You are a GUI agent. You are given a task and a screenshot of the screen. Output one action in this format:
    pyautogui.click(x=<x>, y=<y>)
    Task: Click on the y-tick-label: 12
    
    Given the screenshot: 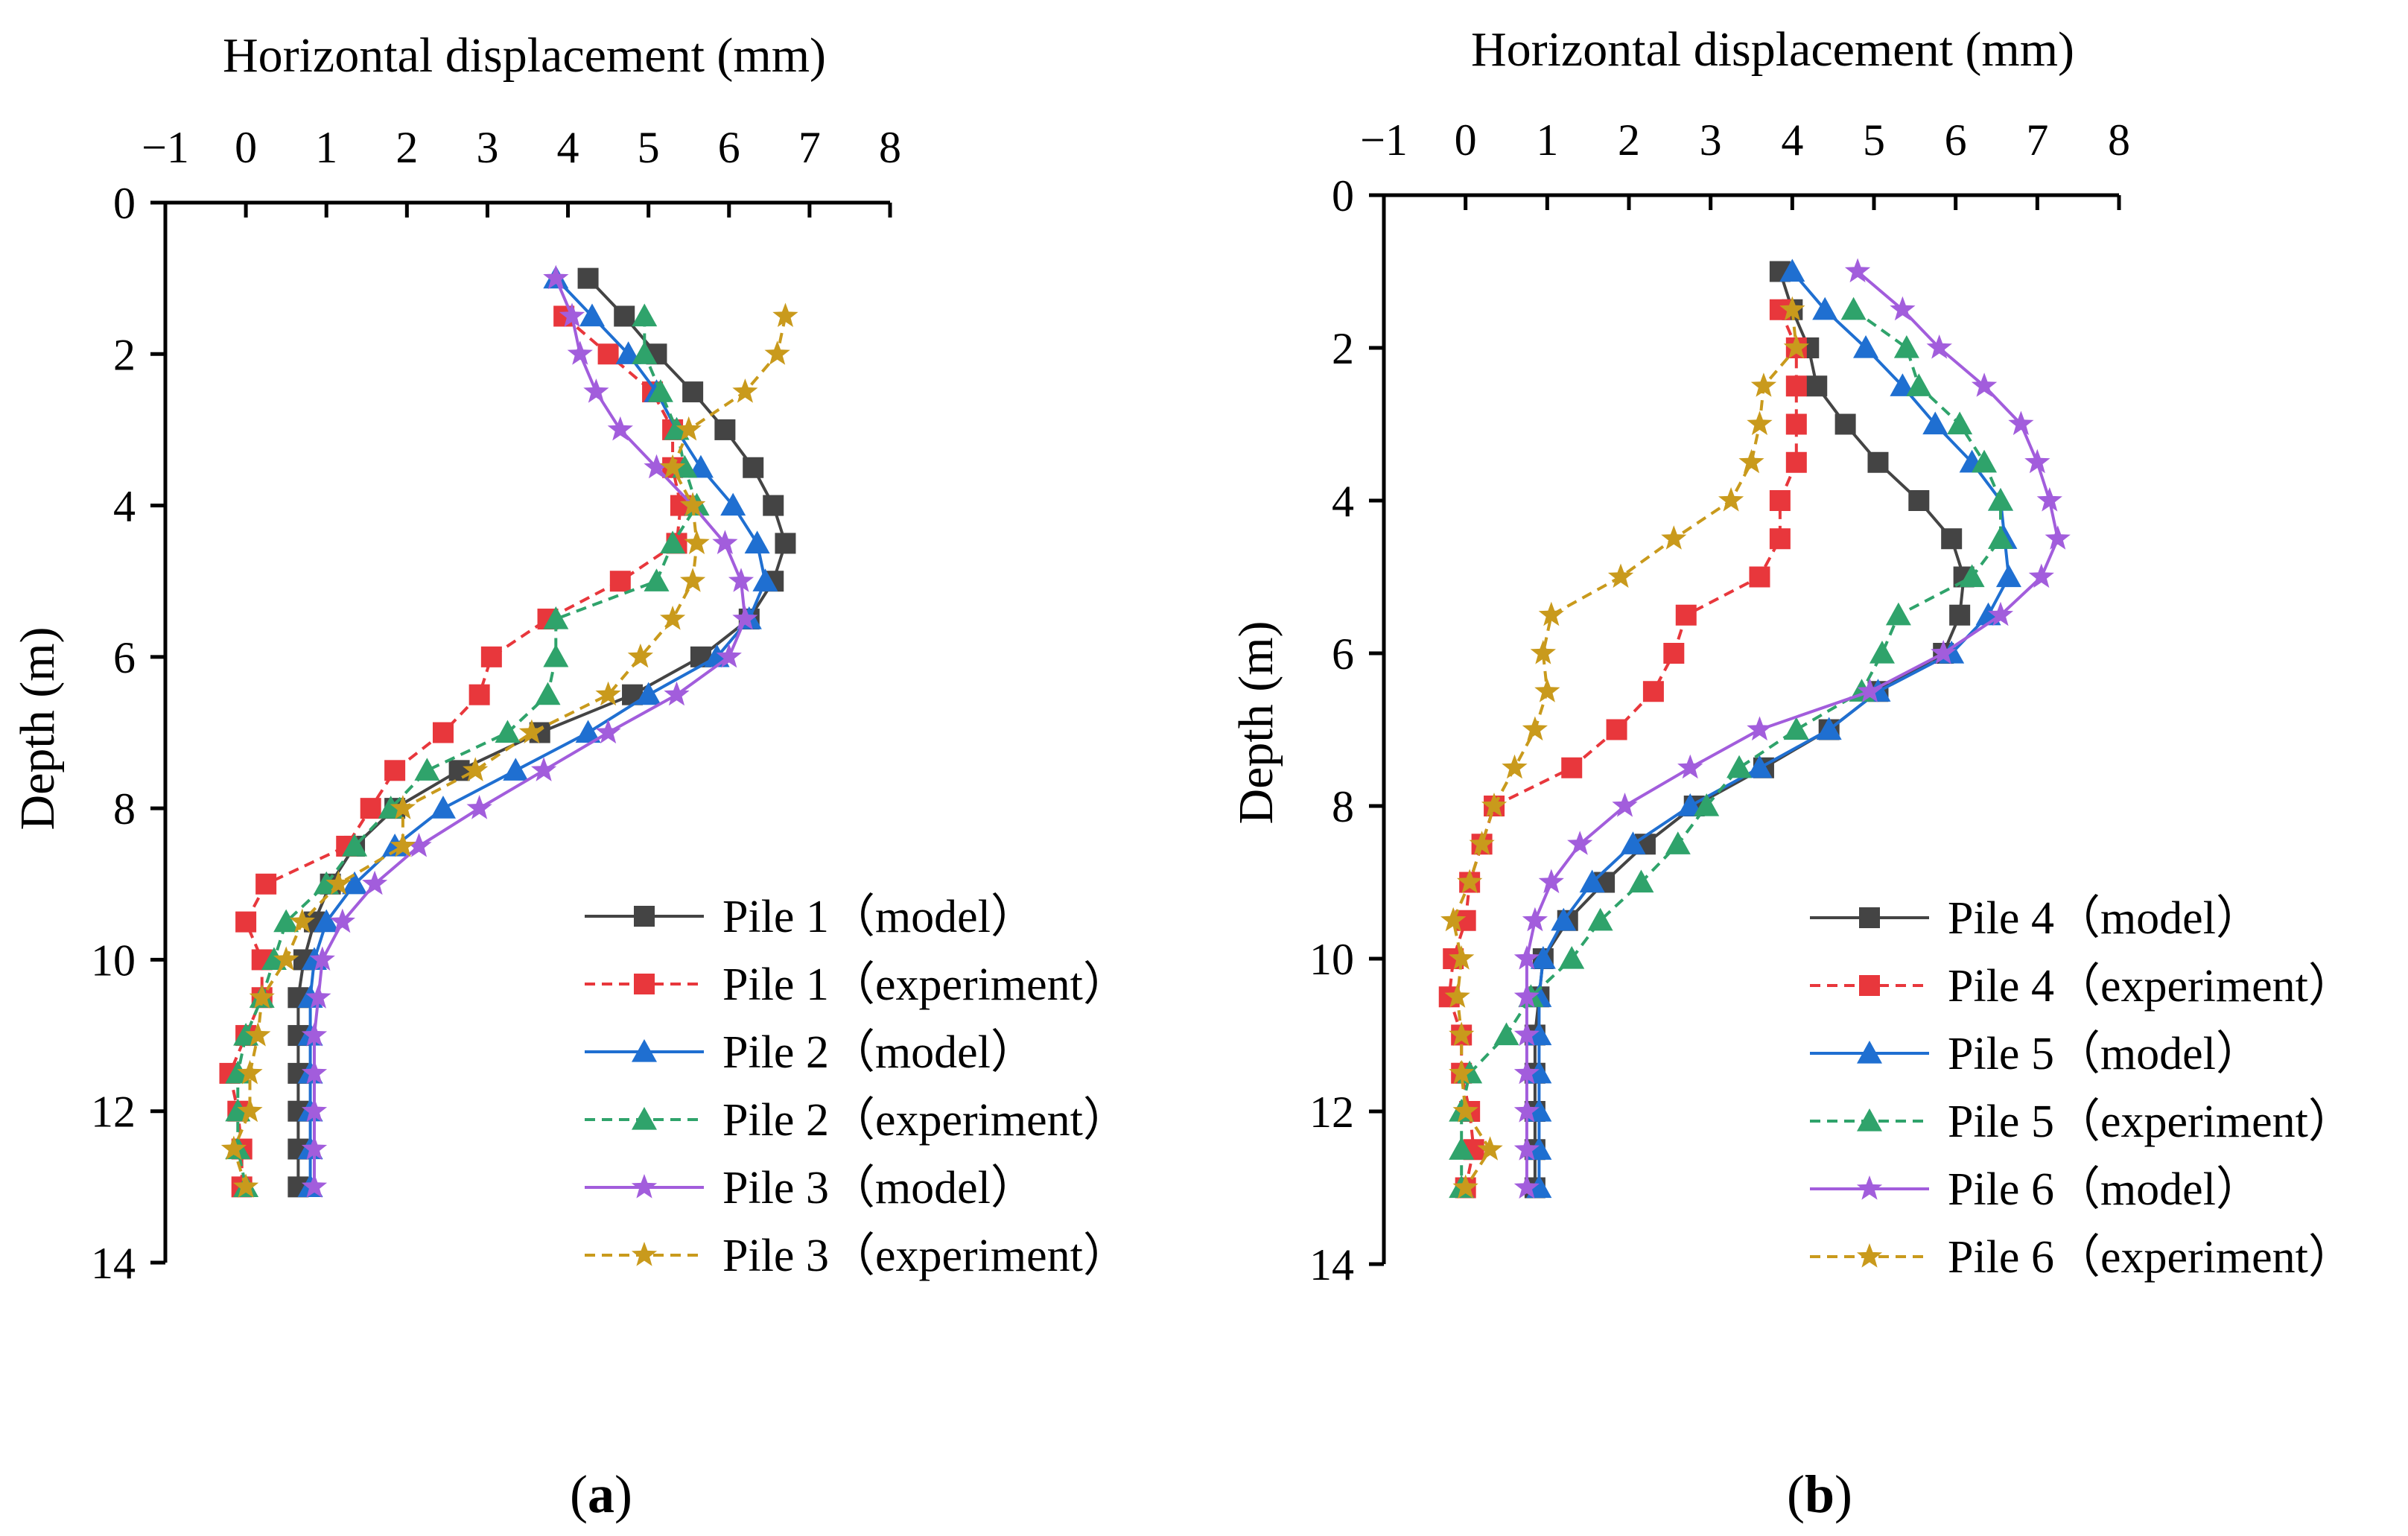 What is the action you would take?
    pyautogui.click(x=1332, y=1112)
    